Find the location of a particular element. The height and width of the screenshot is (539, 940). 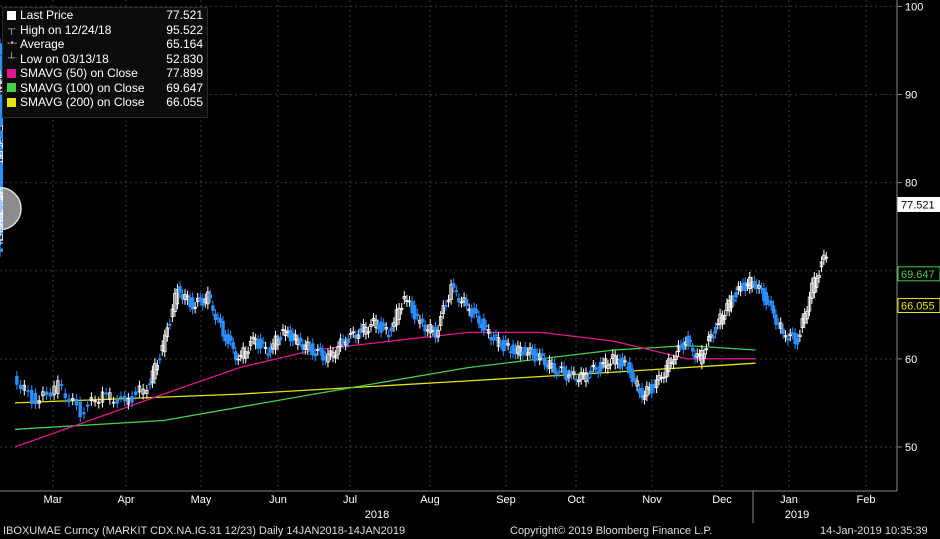

last-price-swatch is located at coordinates (11, 15).